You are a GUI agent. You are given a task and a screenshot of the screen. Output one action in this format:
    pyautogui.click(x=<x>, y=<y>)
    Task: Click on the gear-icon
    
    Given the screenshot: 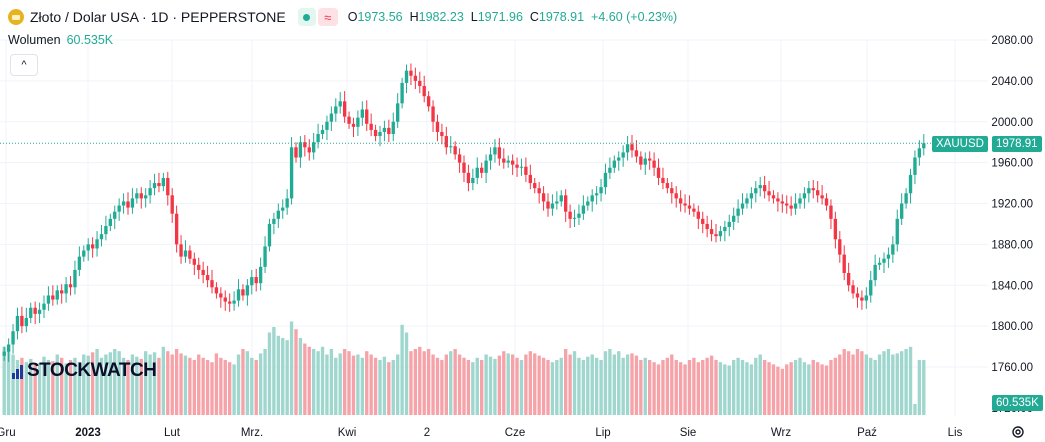 What is the action you would take?
    pyautogui.click(x=1018, y=432)
    